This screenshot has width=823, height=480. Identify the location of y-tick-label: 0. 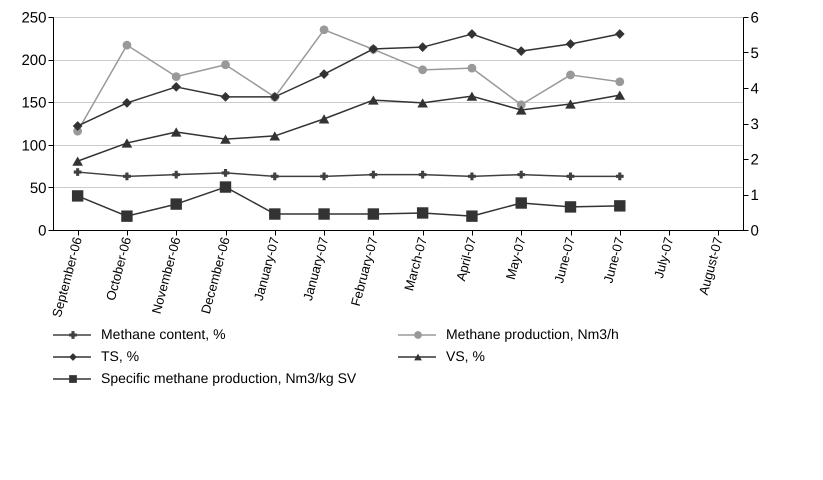
(42, 231).